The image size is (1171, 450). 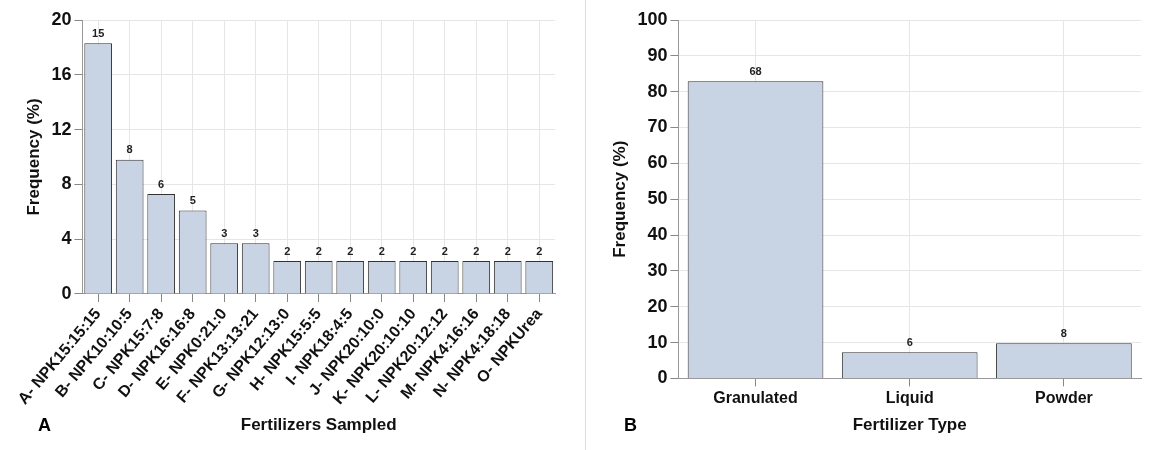 I want to click on y-tick-label: 80, so click(x=657, y=90).